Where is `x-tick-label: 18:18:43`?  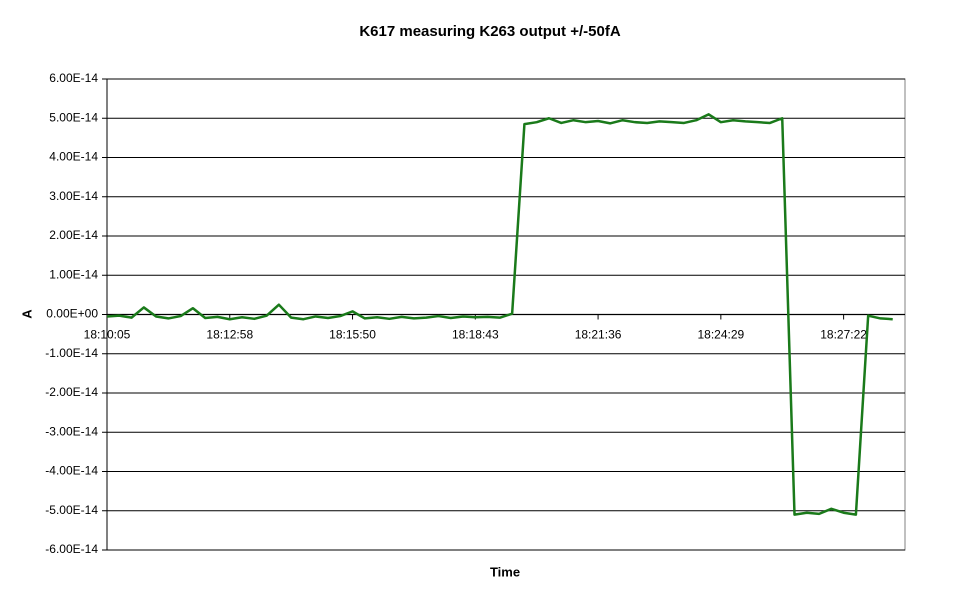
x-tick-label: 18:18:43 is located at coordinates (475, 335).